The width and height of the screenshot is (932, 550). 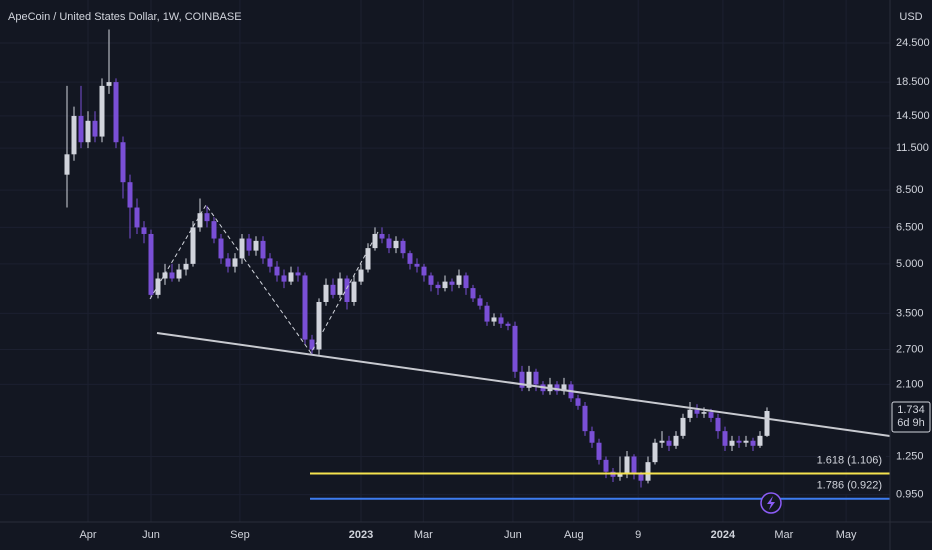 What do you see at coordinates (600, 476) in the screenshot?
I see `levels: 1.618 (1.106) 1.786 (0.922)` at bounding box center [600, 476].